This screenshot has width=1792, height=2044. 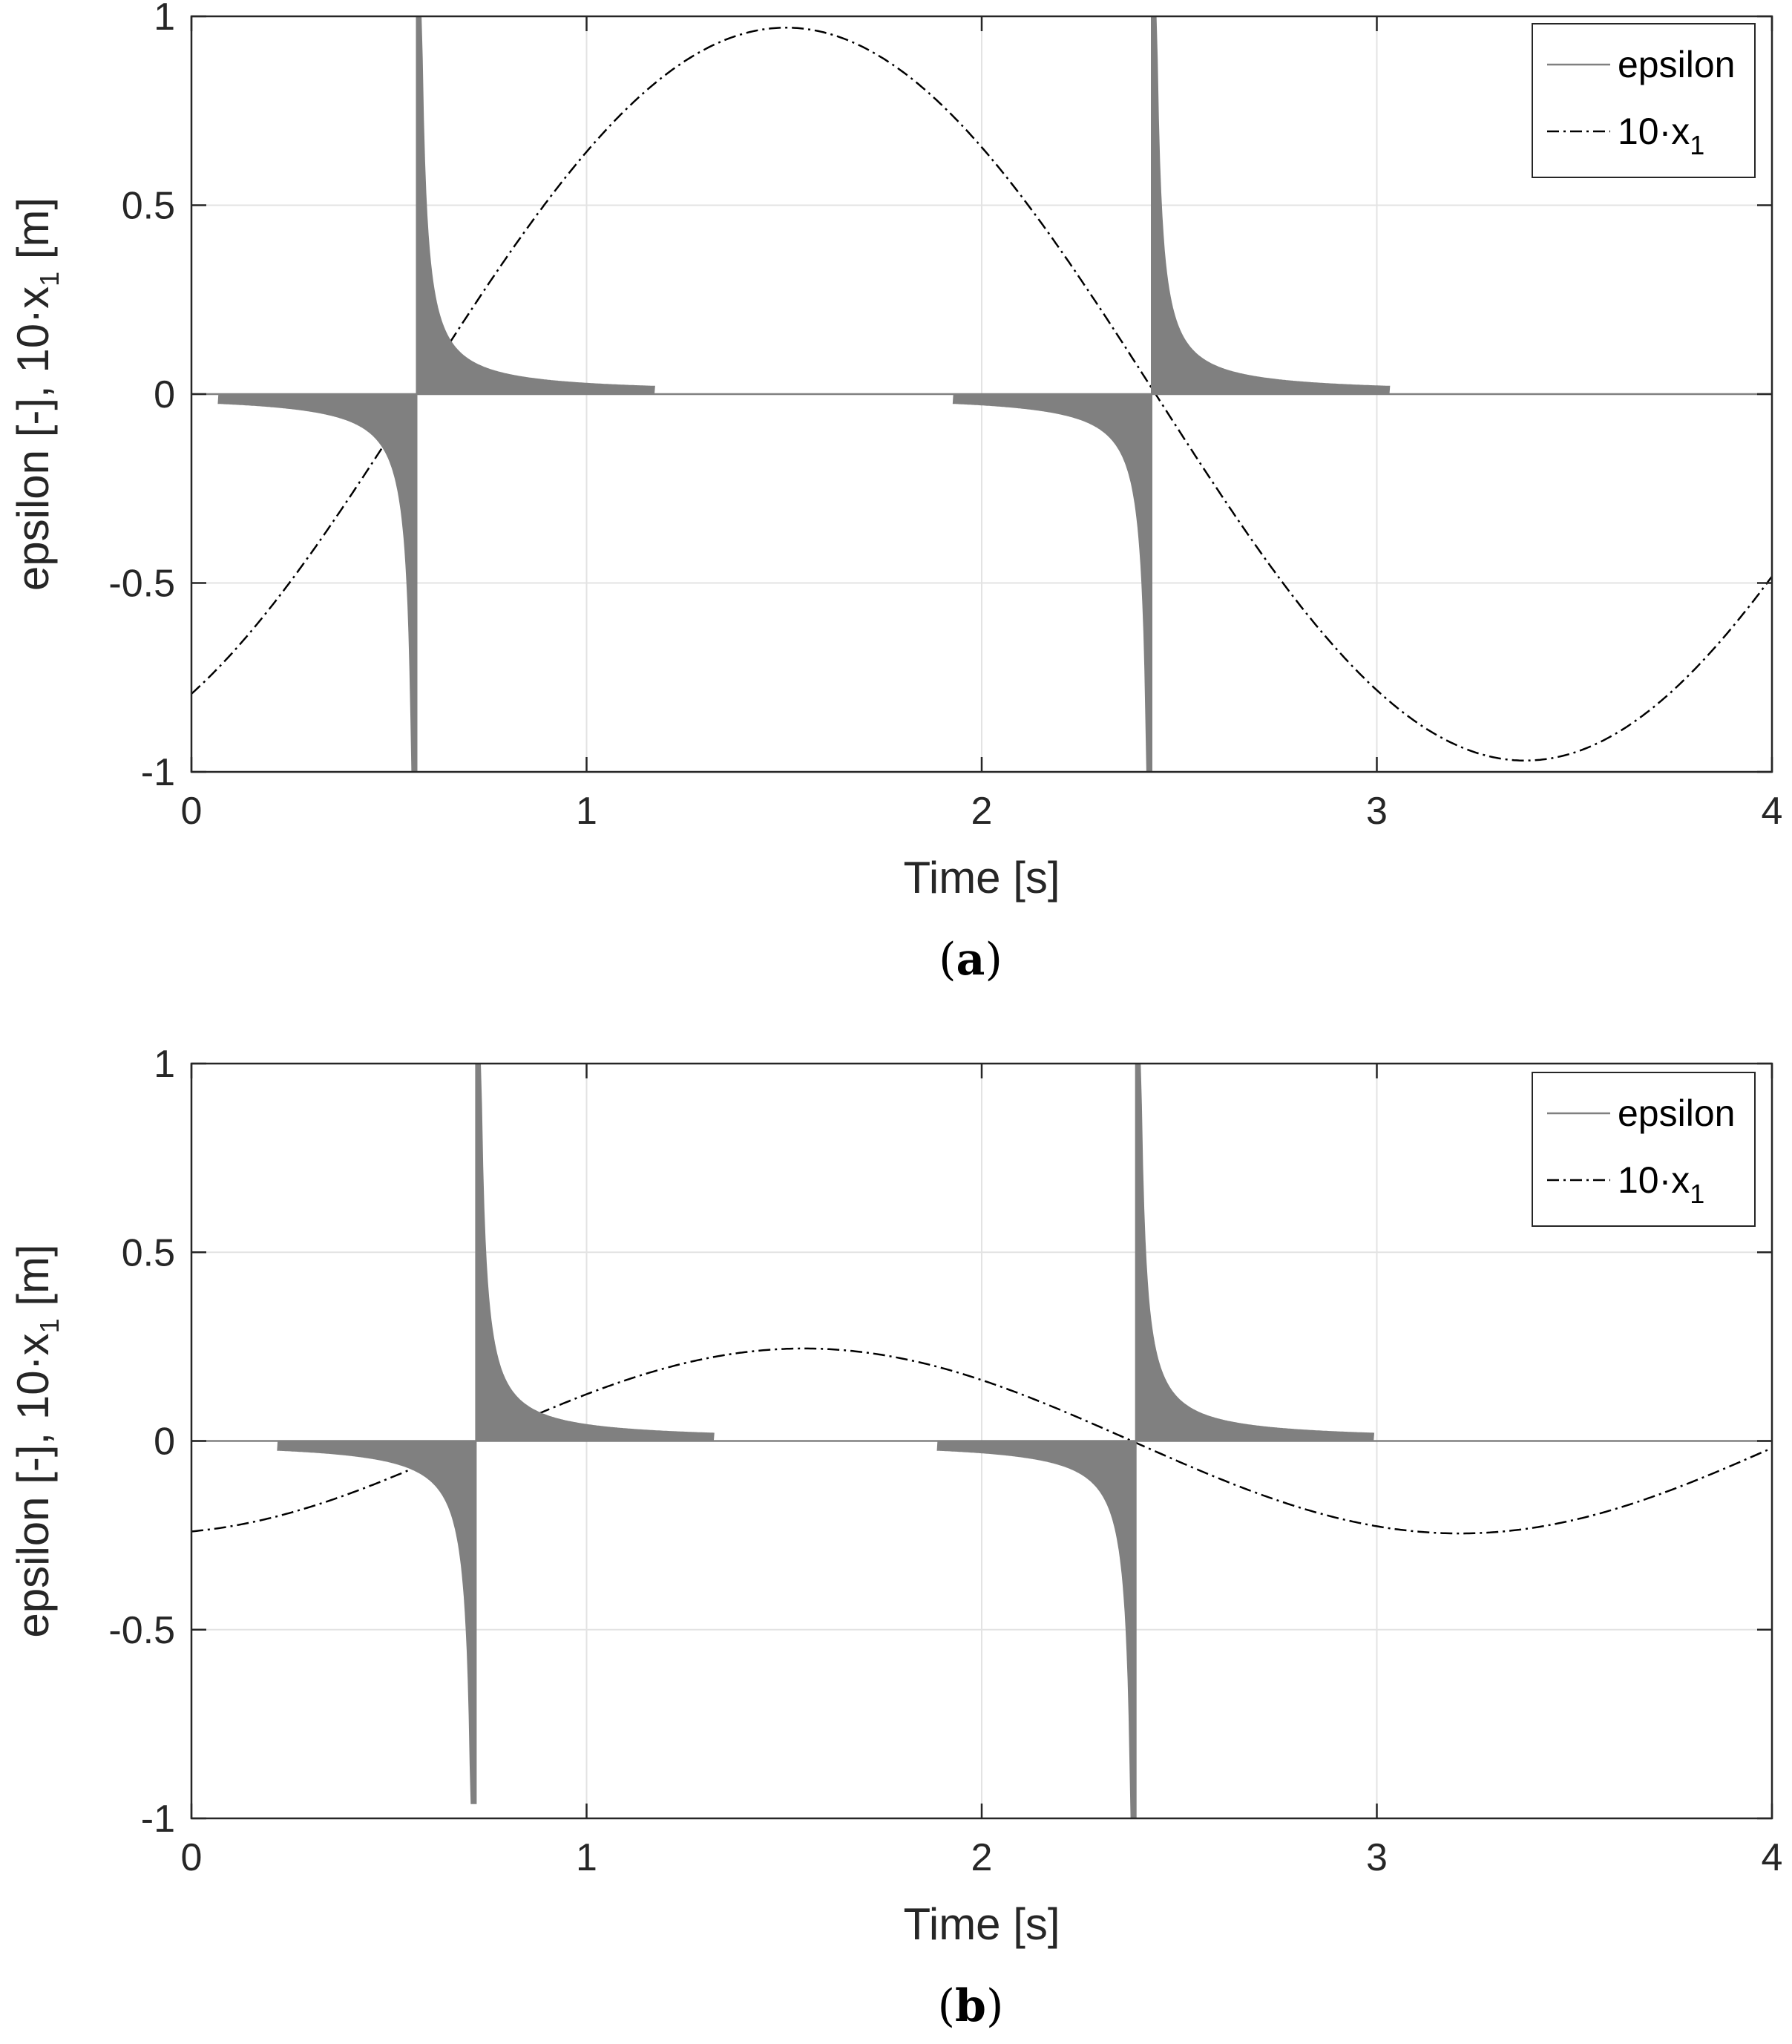 I want to click on panel-label-letter: b, so click(x=970, y=2006).